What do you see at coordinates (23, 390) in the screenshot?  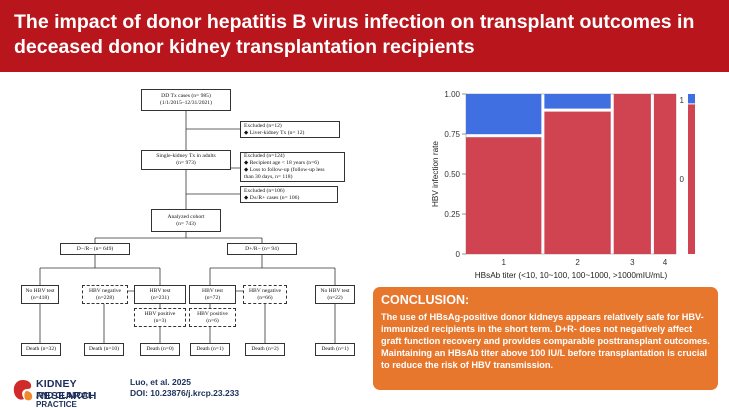 I see `kidney-logo-icon` at bounding box center [23, 390].